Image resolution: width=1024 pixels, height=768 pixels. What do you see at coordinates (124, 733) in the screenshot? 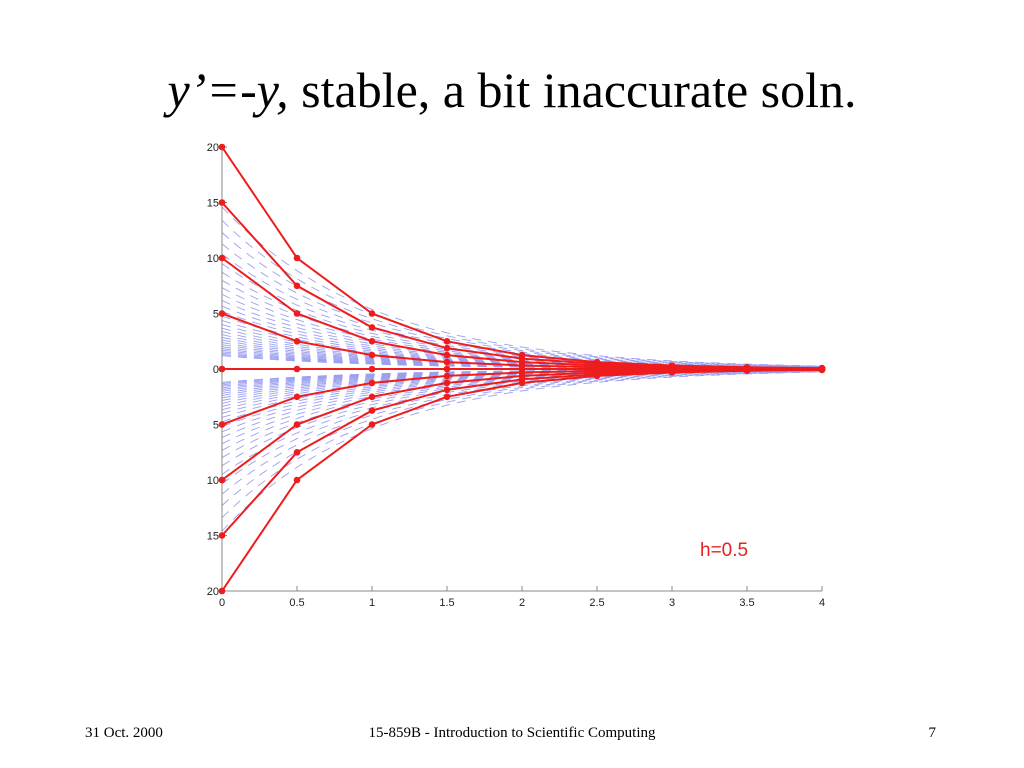
I see `footer-date: 31 Oct. 2000` at bounding box center [124, 733].